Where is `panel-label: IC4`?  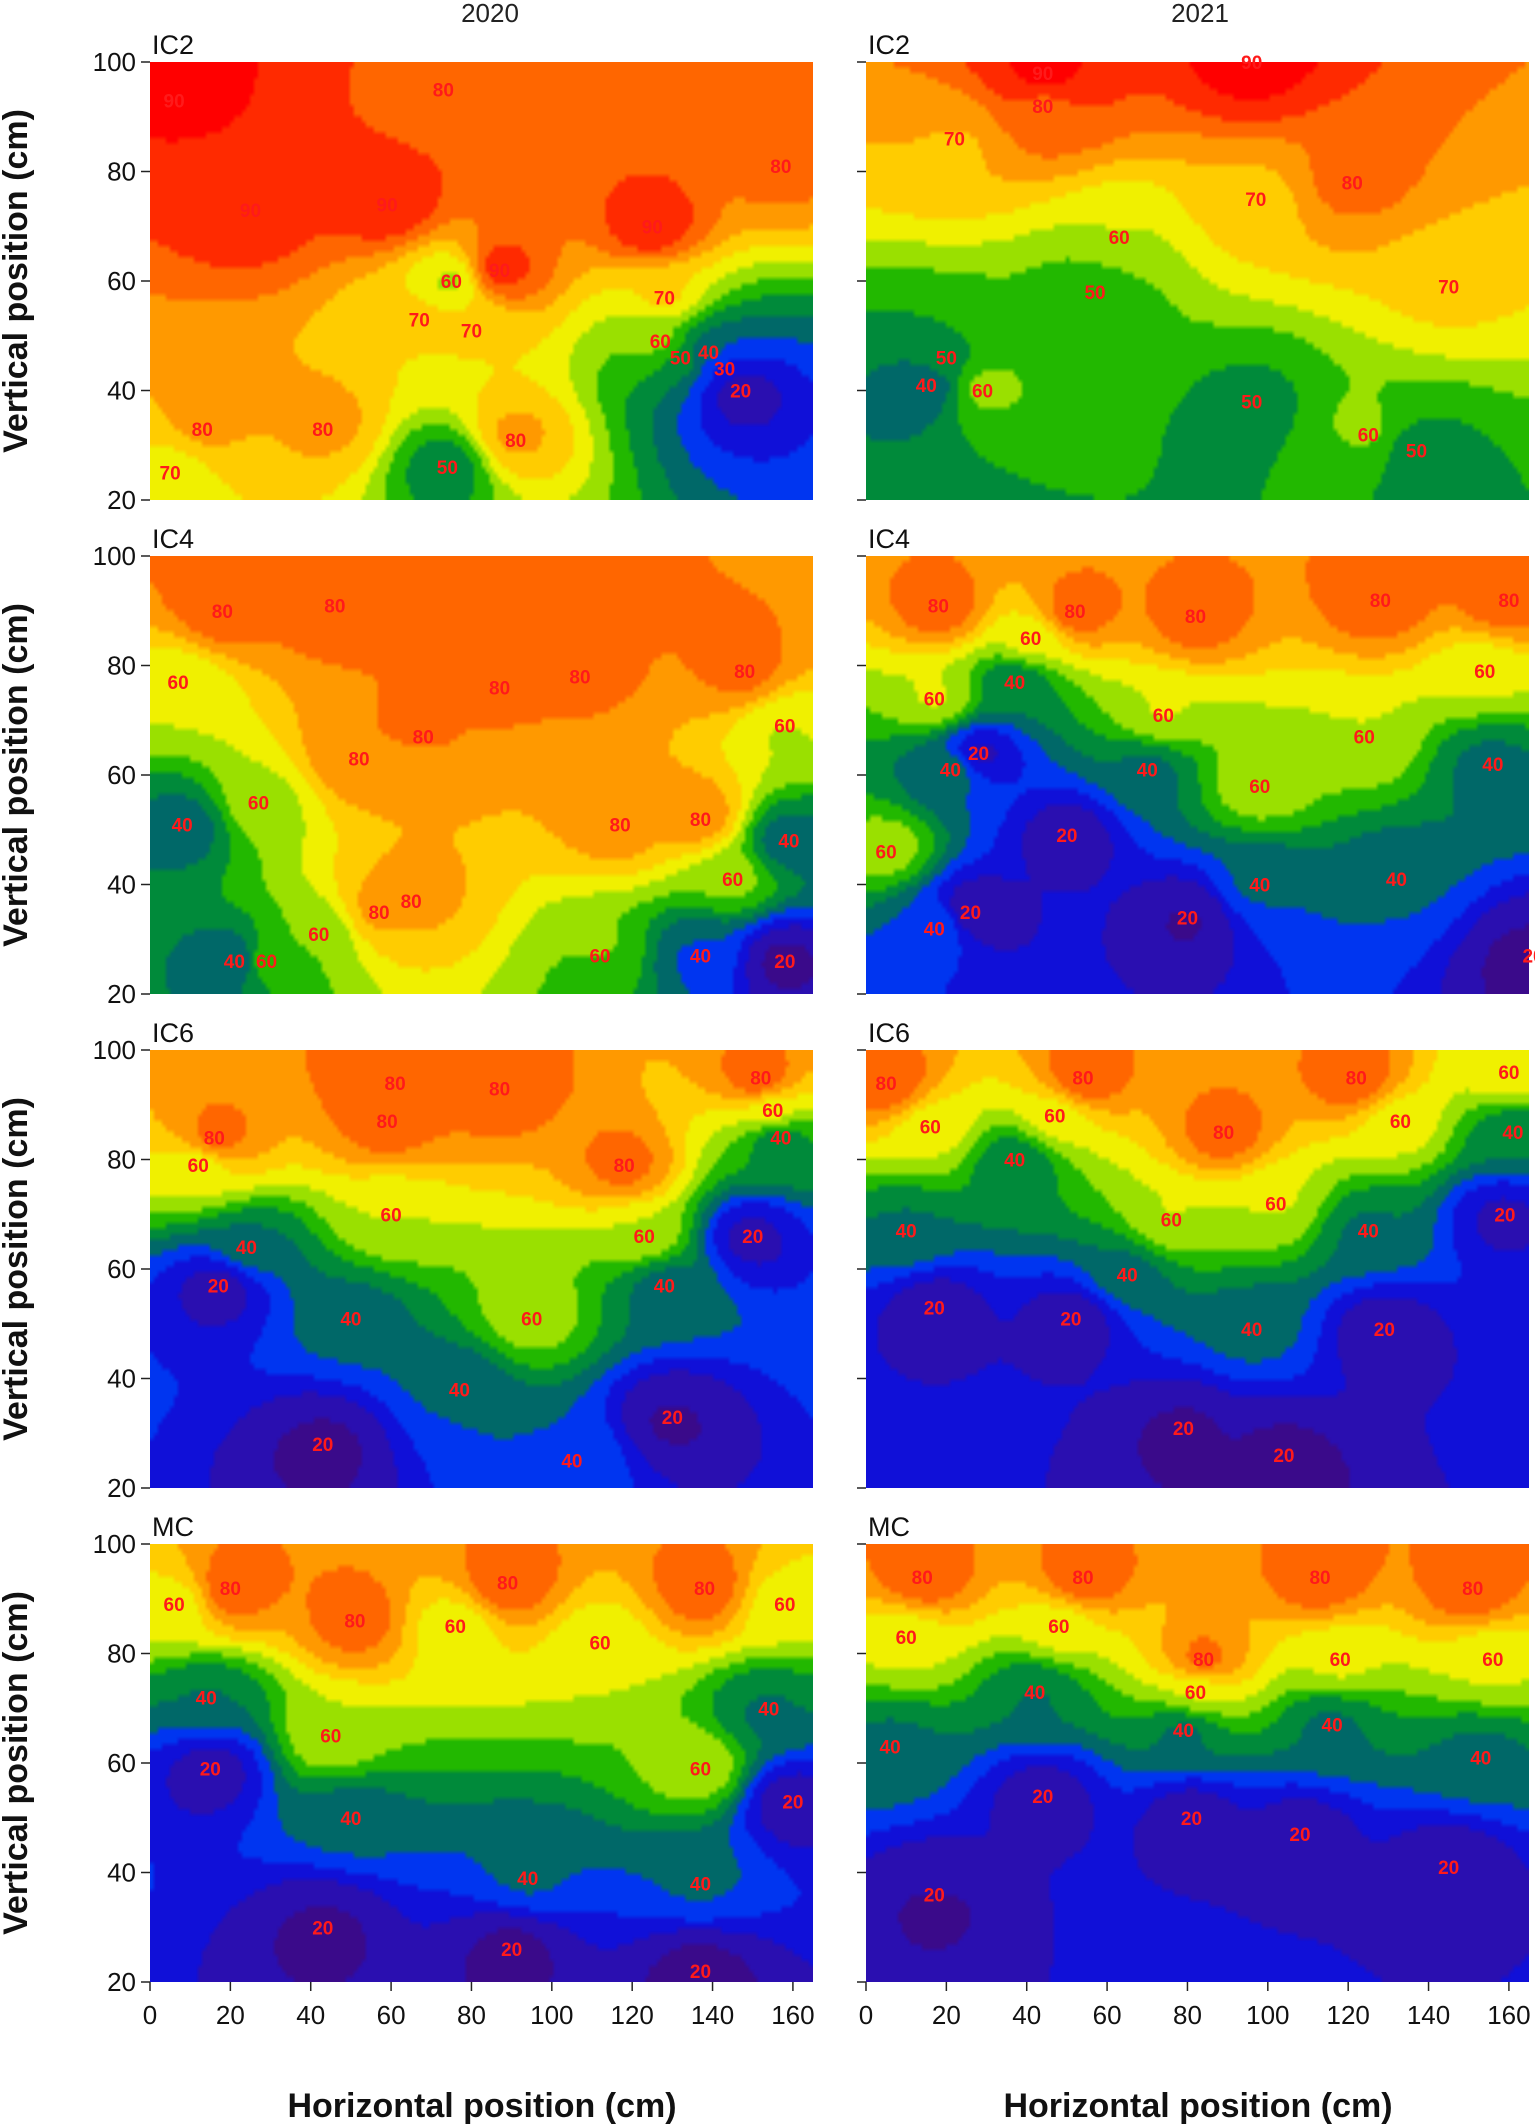
panel-label: IC4 is located at coordinates (889, 539).